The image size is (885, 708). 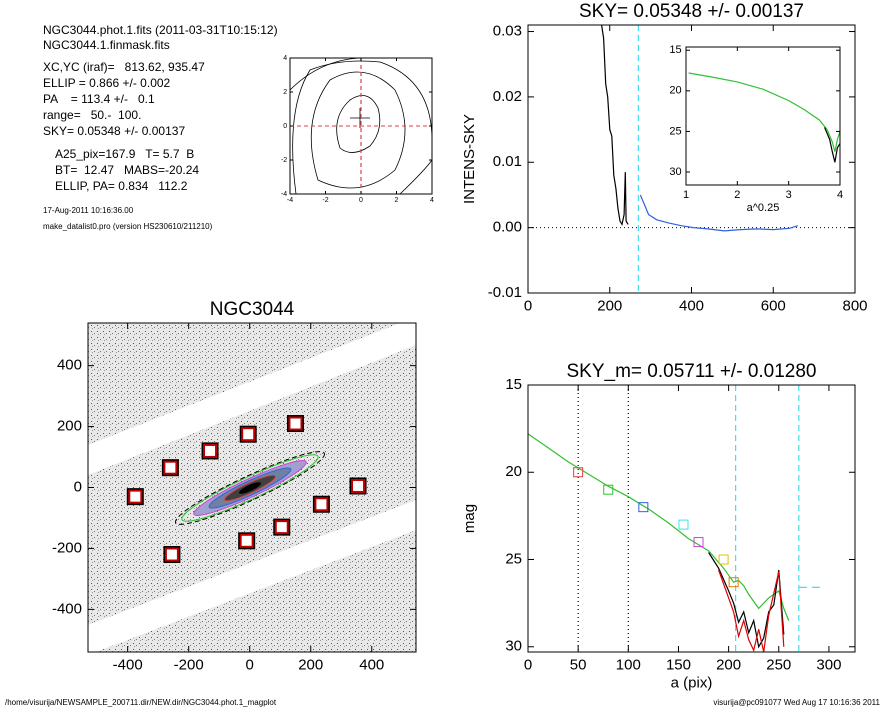 I want to click on chart-title: NGC3044, so click(x=252, y=309).